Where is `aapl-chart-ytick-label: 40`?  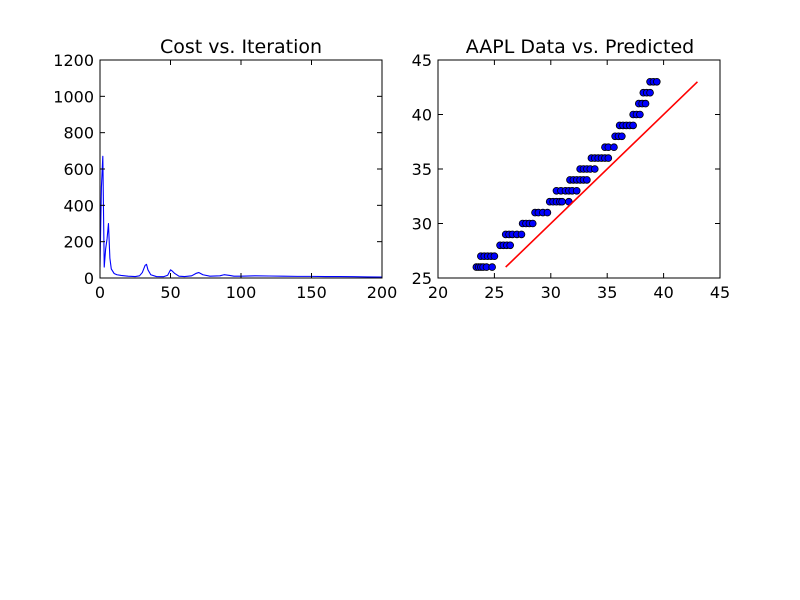
aapl-chart-ytick-label: 40 is located at coordinates (422, 115).